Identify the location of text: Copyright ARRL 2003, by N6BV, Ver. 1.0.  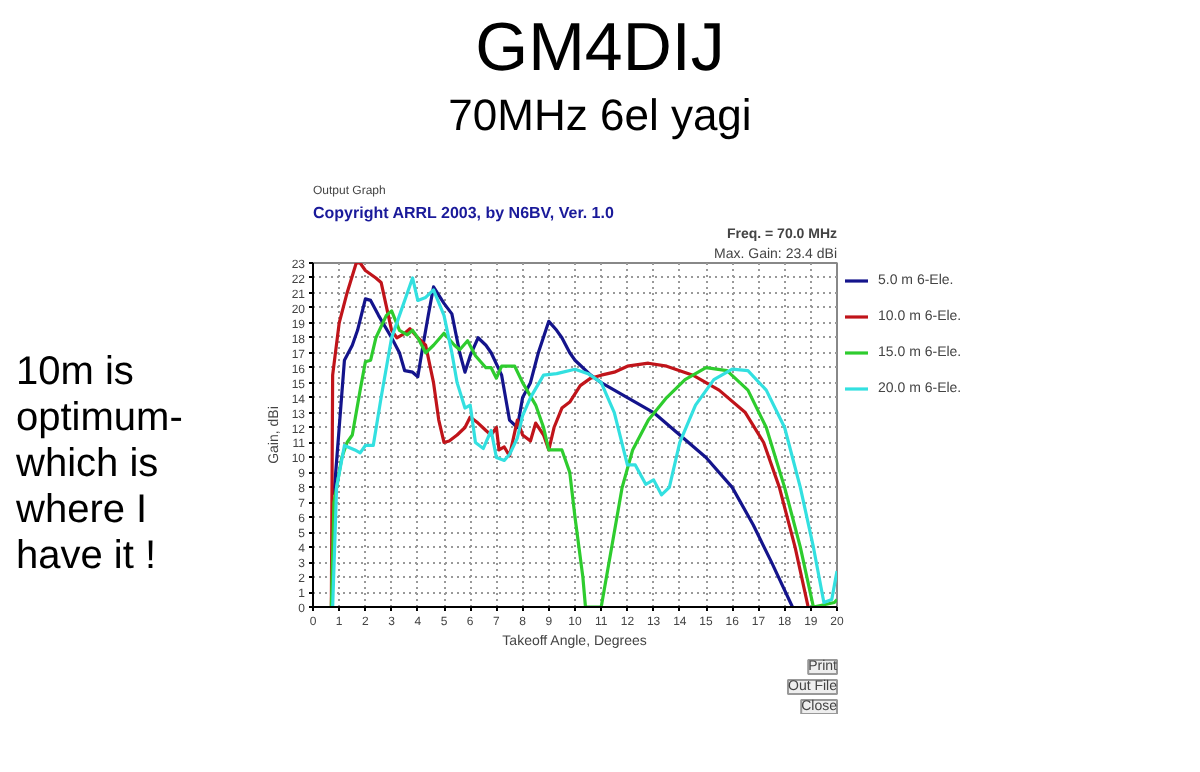
(464, 213).